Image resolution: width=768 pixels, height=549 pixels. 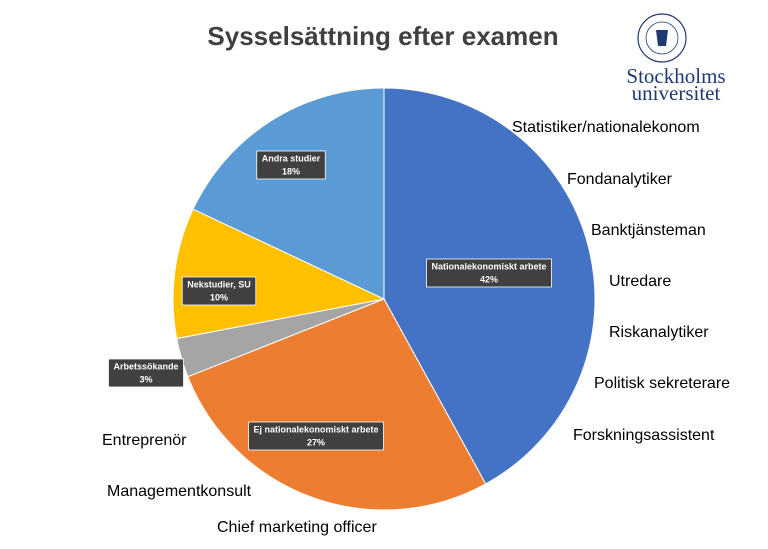 I want to click on data-label-value: 18%, so click(x=291, y=171).